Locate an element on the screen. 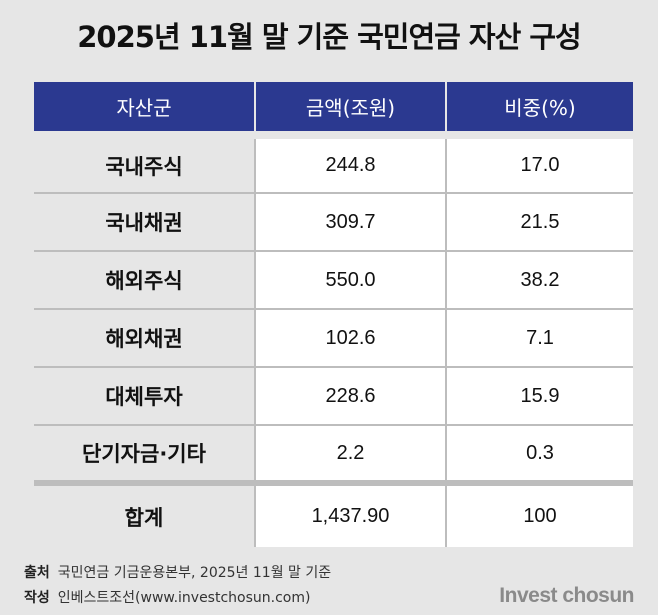  amount-cell: 102.6 is located at coordinates (350, 337).